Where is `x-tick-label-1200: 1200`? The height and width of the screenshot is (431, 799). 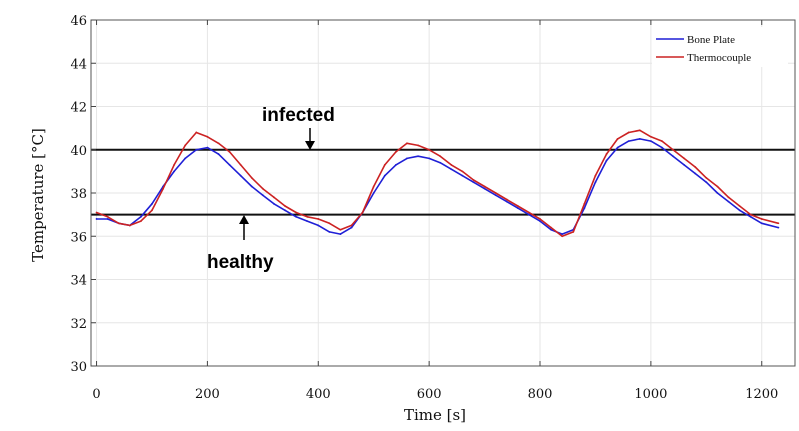 x-tick-label-1200: 1200 is located at coordinates (761, 394).